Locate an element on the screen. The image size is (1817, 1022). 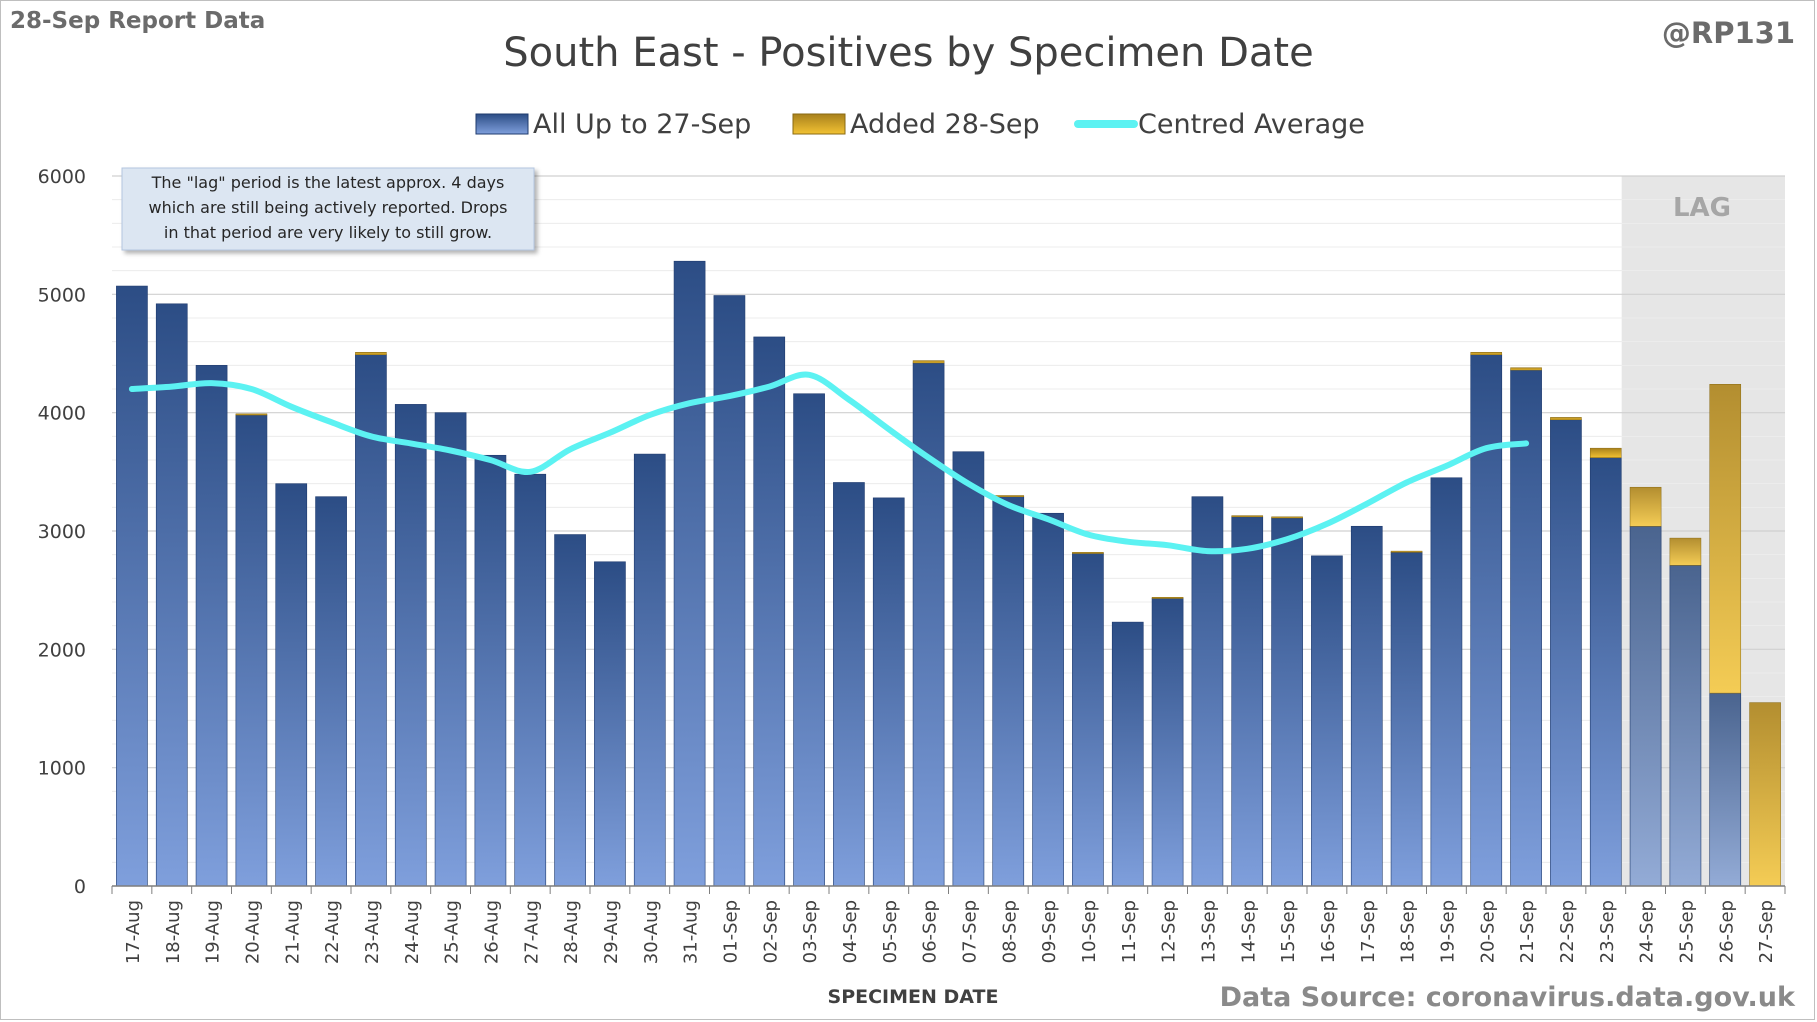
bar-added-15-Sep is located at coordinates (1287, 517).